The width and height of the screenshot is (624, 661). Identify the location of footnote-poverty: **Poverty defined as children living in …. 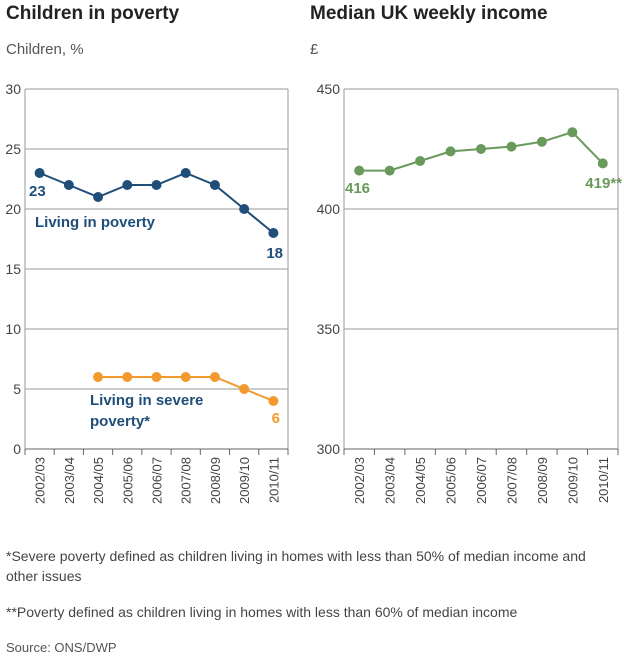
(262, 612).